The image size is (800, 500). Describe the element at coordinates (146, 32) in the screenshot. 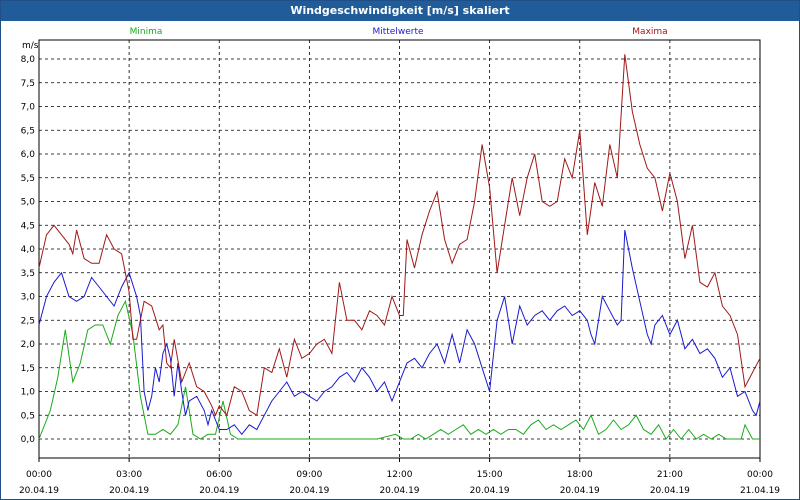

I see `legend-minima: Minima` at that location.